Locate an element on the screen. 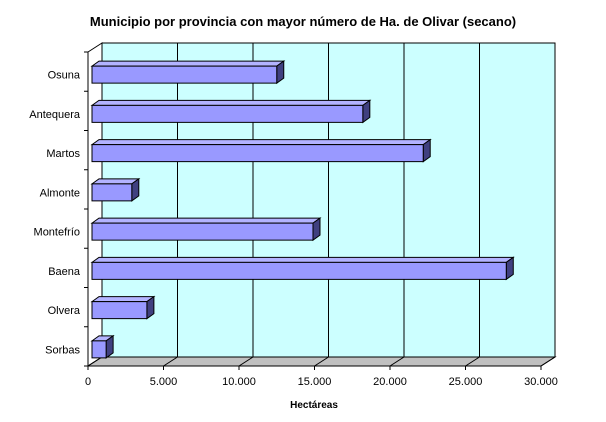 This screenshot has width=606, height=422. y-tick-label: Osuna is located at coordinates (64, 76).